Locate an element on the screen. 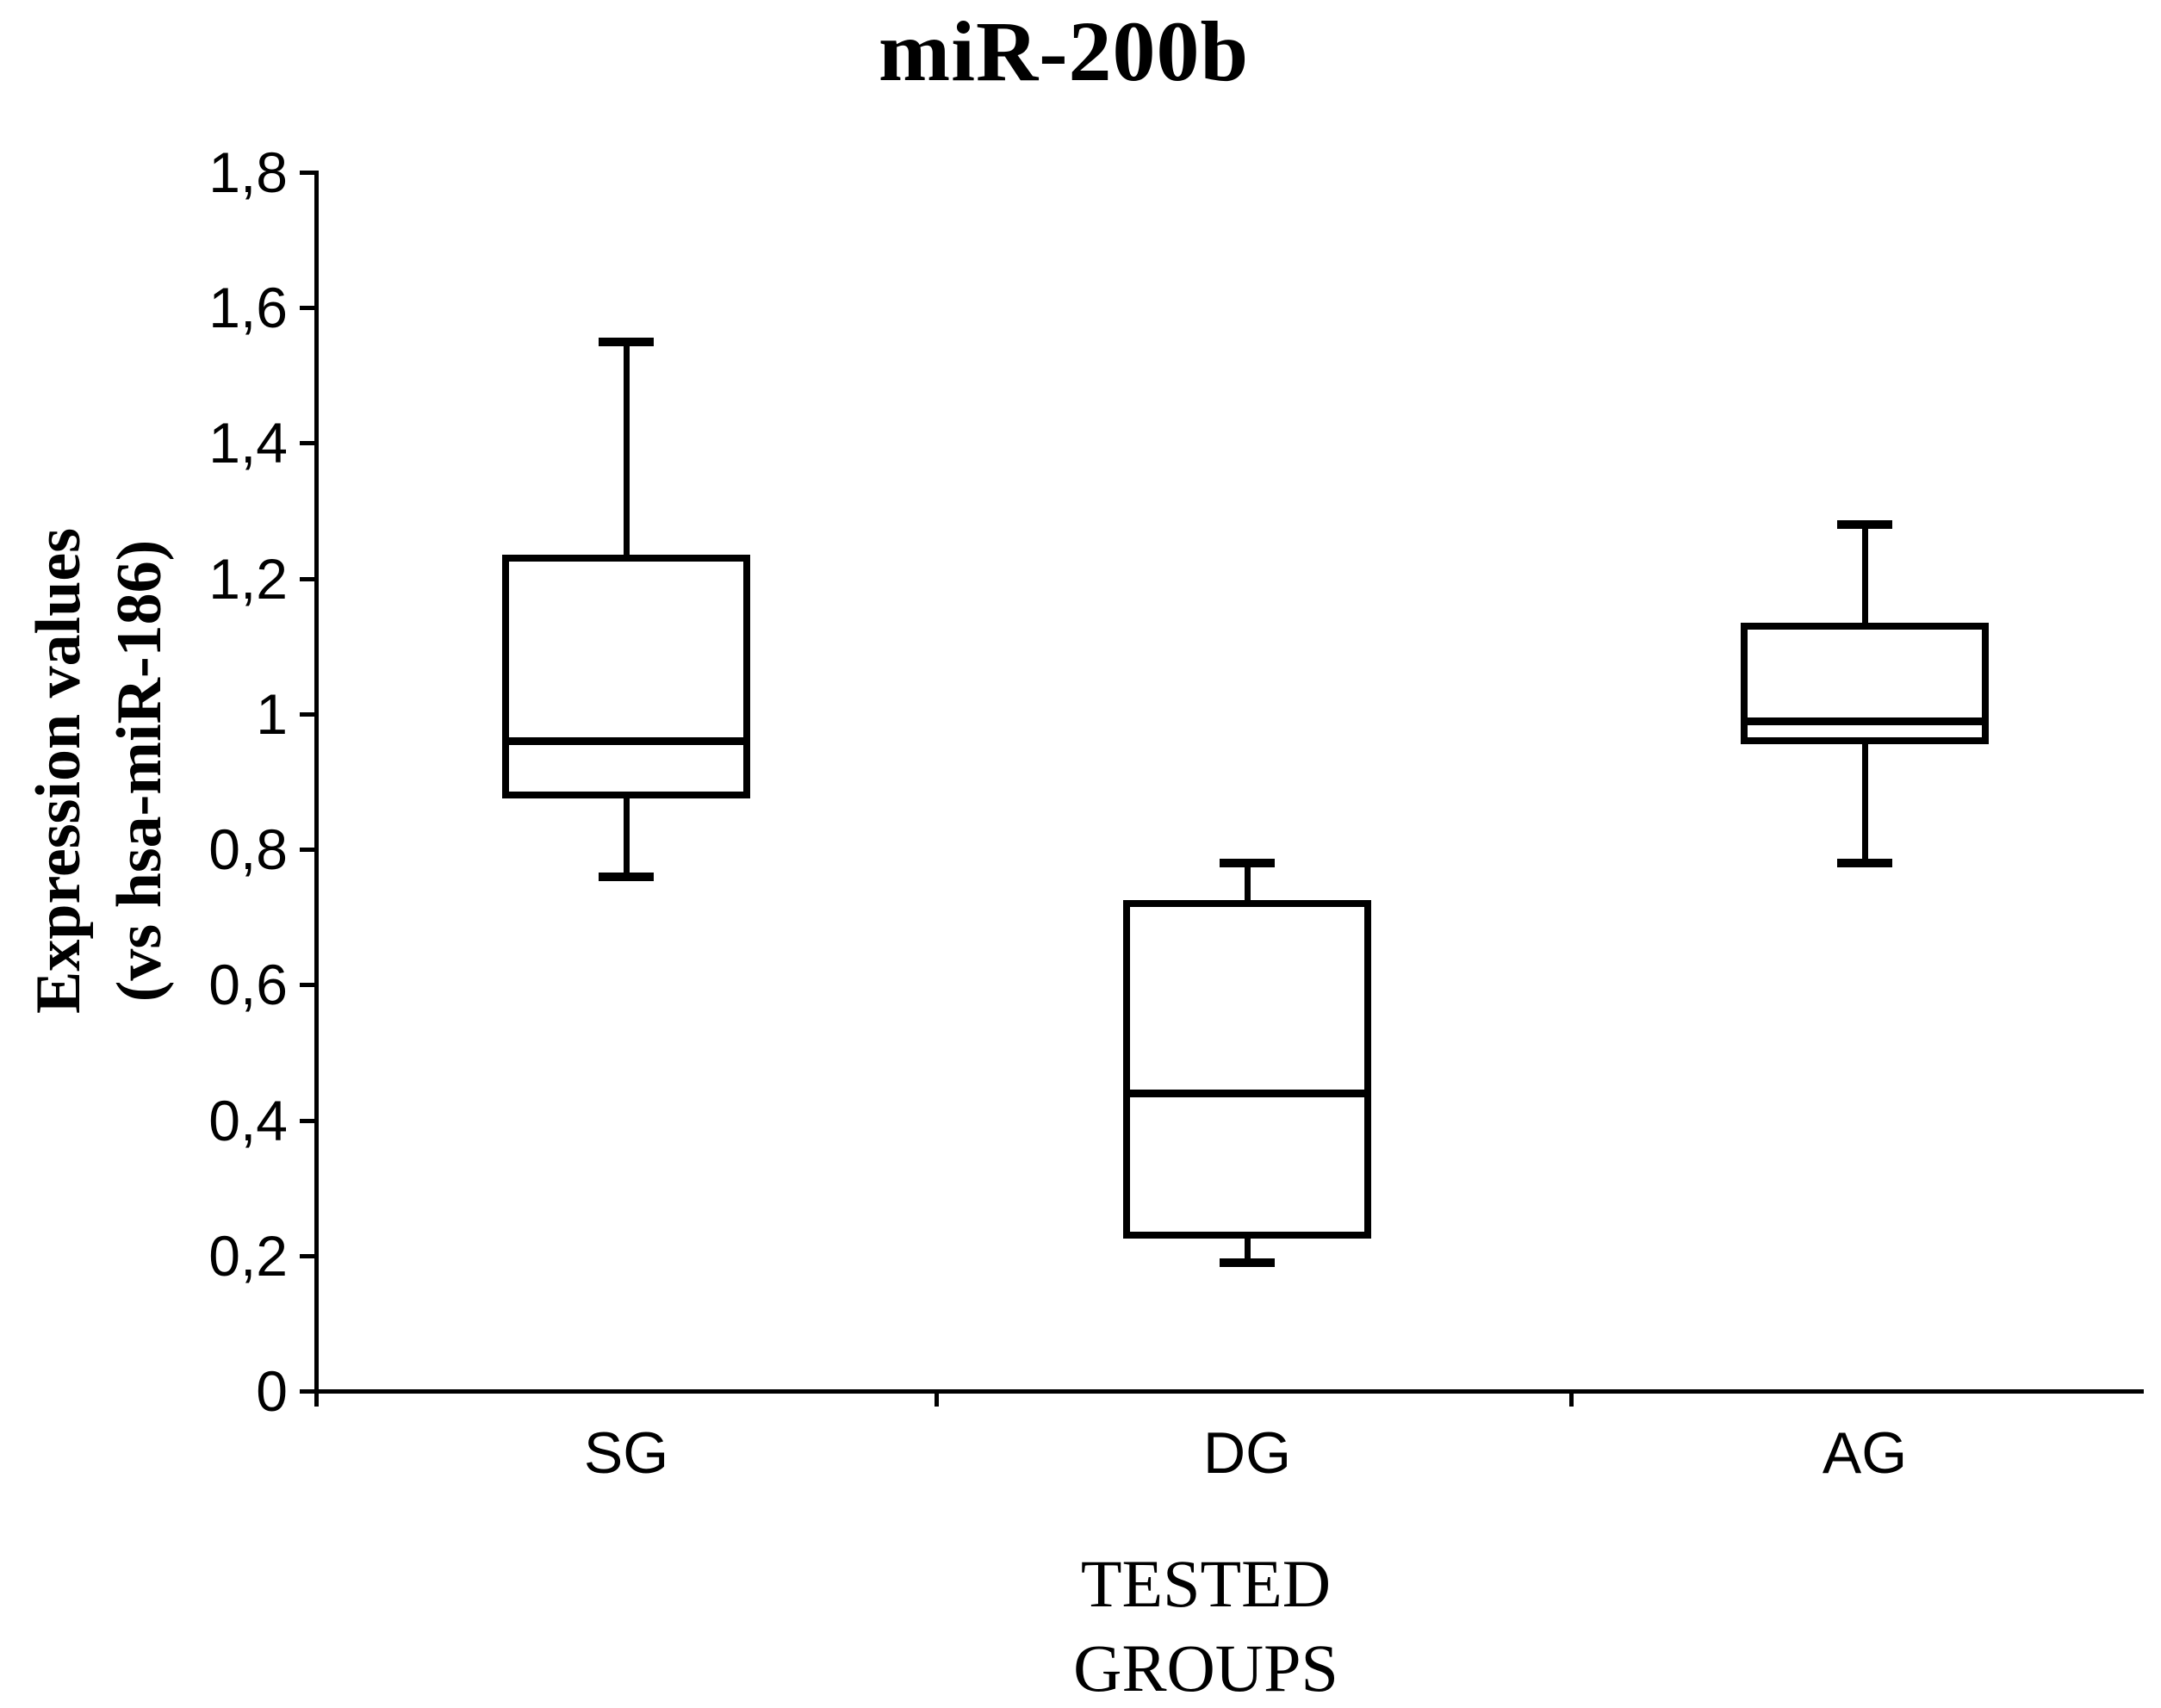 The width and height of the screenshot is (2161, 1708). x-category-label: AG is located at coordinates (1865, 1453).